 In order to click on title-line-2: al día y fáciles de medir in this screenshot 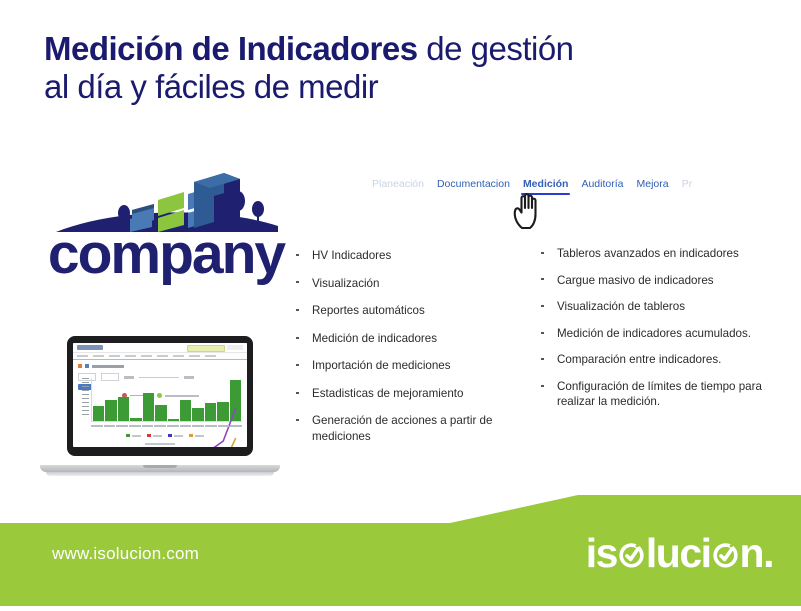, I will do `click(211, 87)`.